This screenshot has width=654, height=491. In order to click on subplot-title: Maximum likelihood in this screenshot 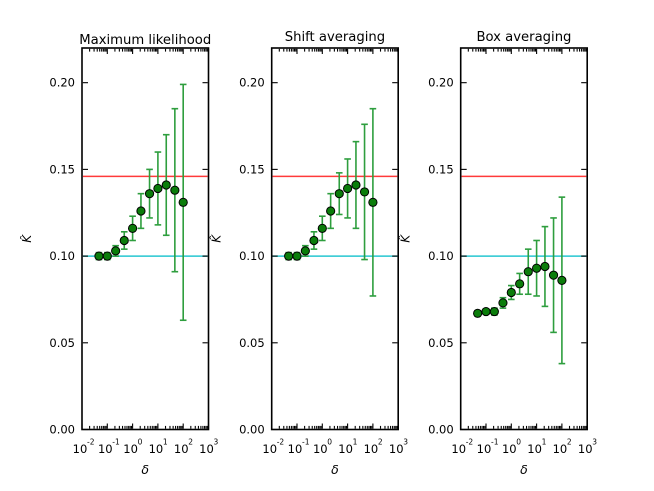, I will do `click(145, 40)`.